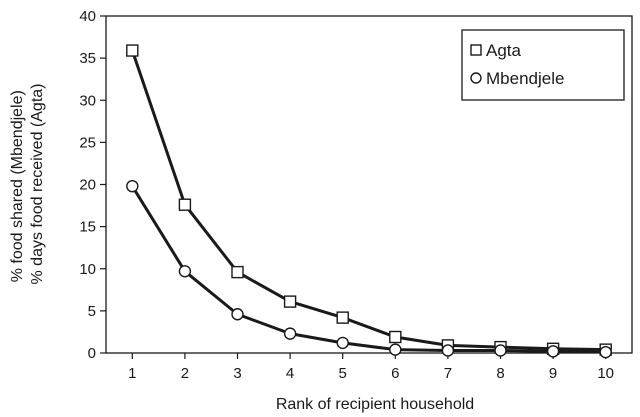  What do you see at coordinates (237, 373) in the screenshot?
I see `x-tick-label: 3` at bounding box center [237, 373].